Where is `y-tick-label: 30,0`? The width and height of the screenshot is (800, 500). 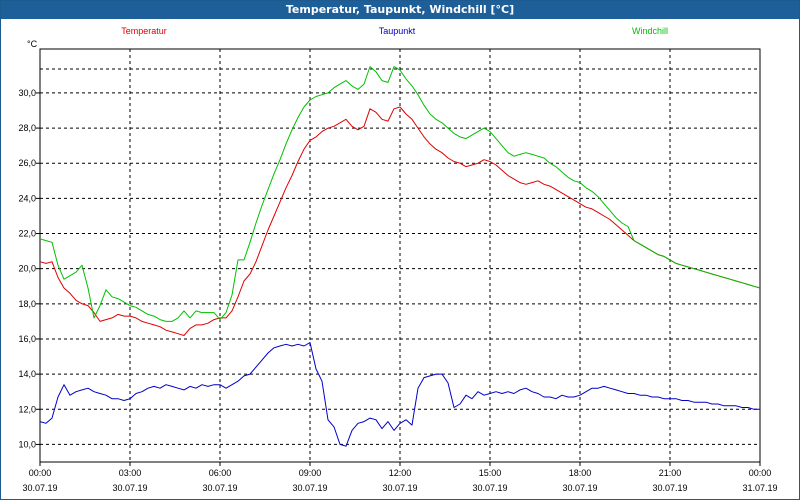
y-tick-label: 30,0 is located at coordinates (27, 93).